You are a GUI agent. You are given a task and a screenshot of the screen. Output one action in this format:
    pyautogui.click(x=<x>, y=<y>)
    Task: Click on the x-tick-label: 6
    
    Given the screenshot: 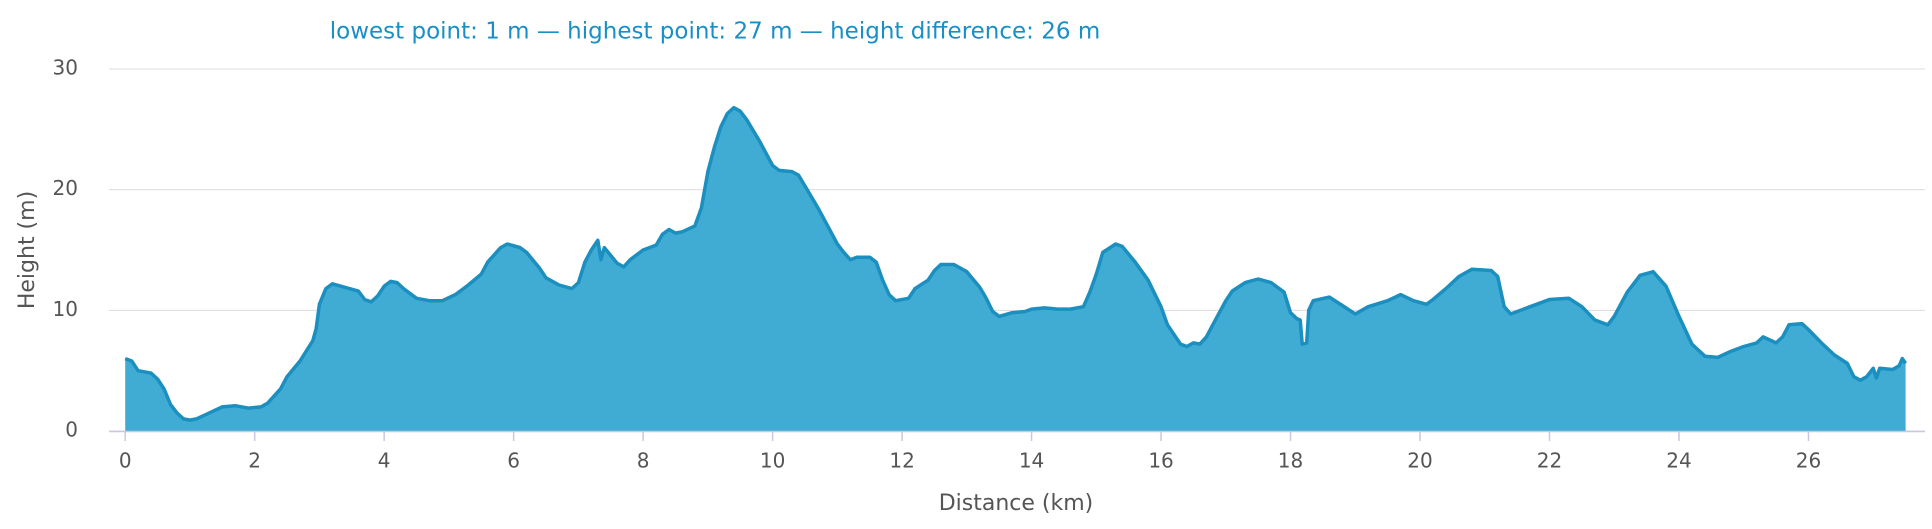 What is the action you would take?
    pyautogui.click(x=513, y=461)
    